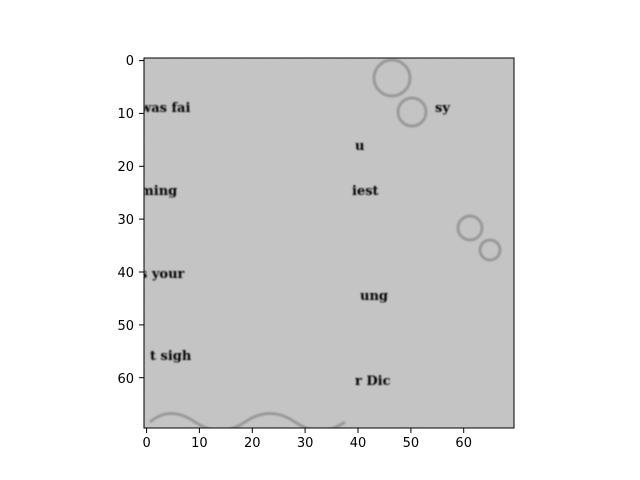  Describe the element at coordinates (411, 443) in the screenshot. I see `x-tick-label: 50` at that location.